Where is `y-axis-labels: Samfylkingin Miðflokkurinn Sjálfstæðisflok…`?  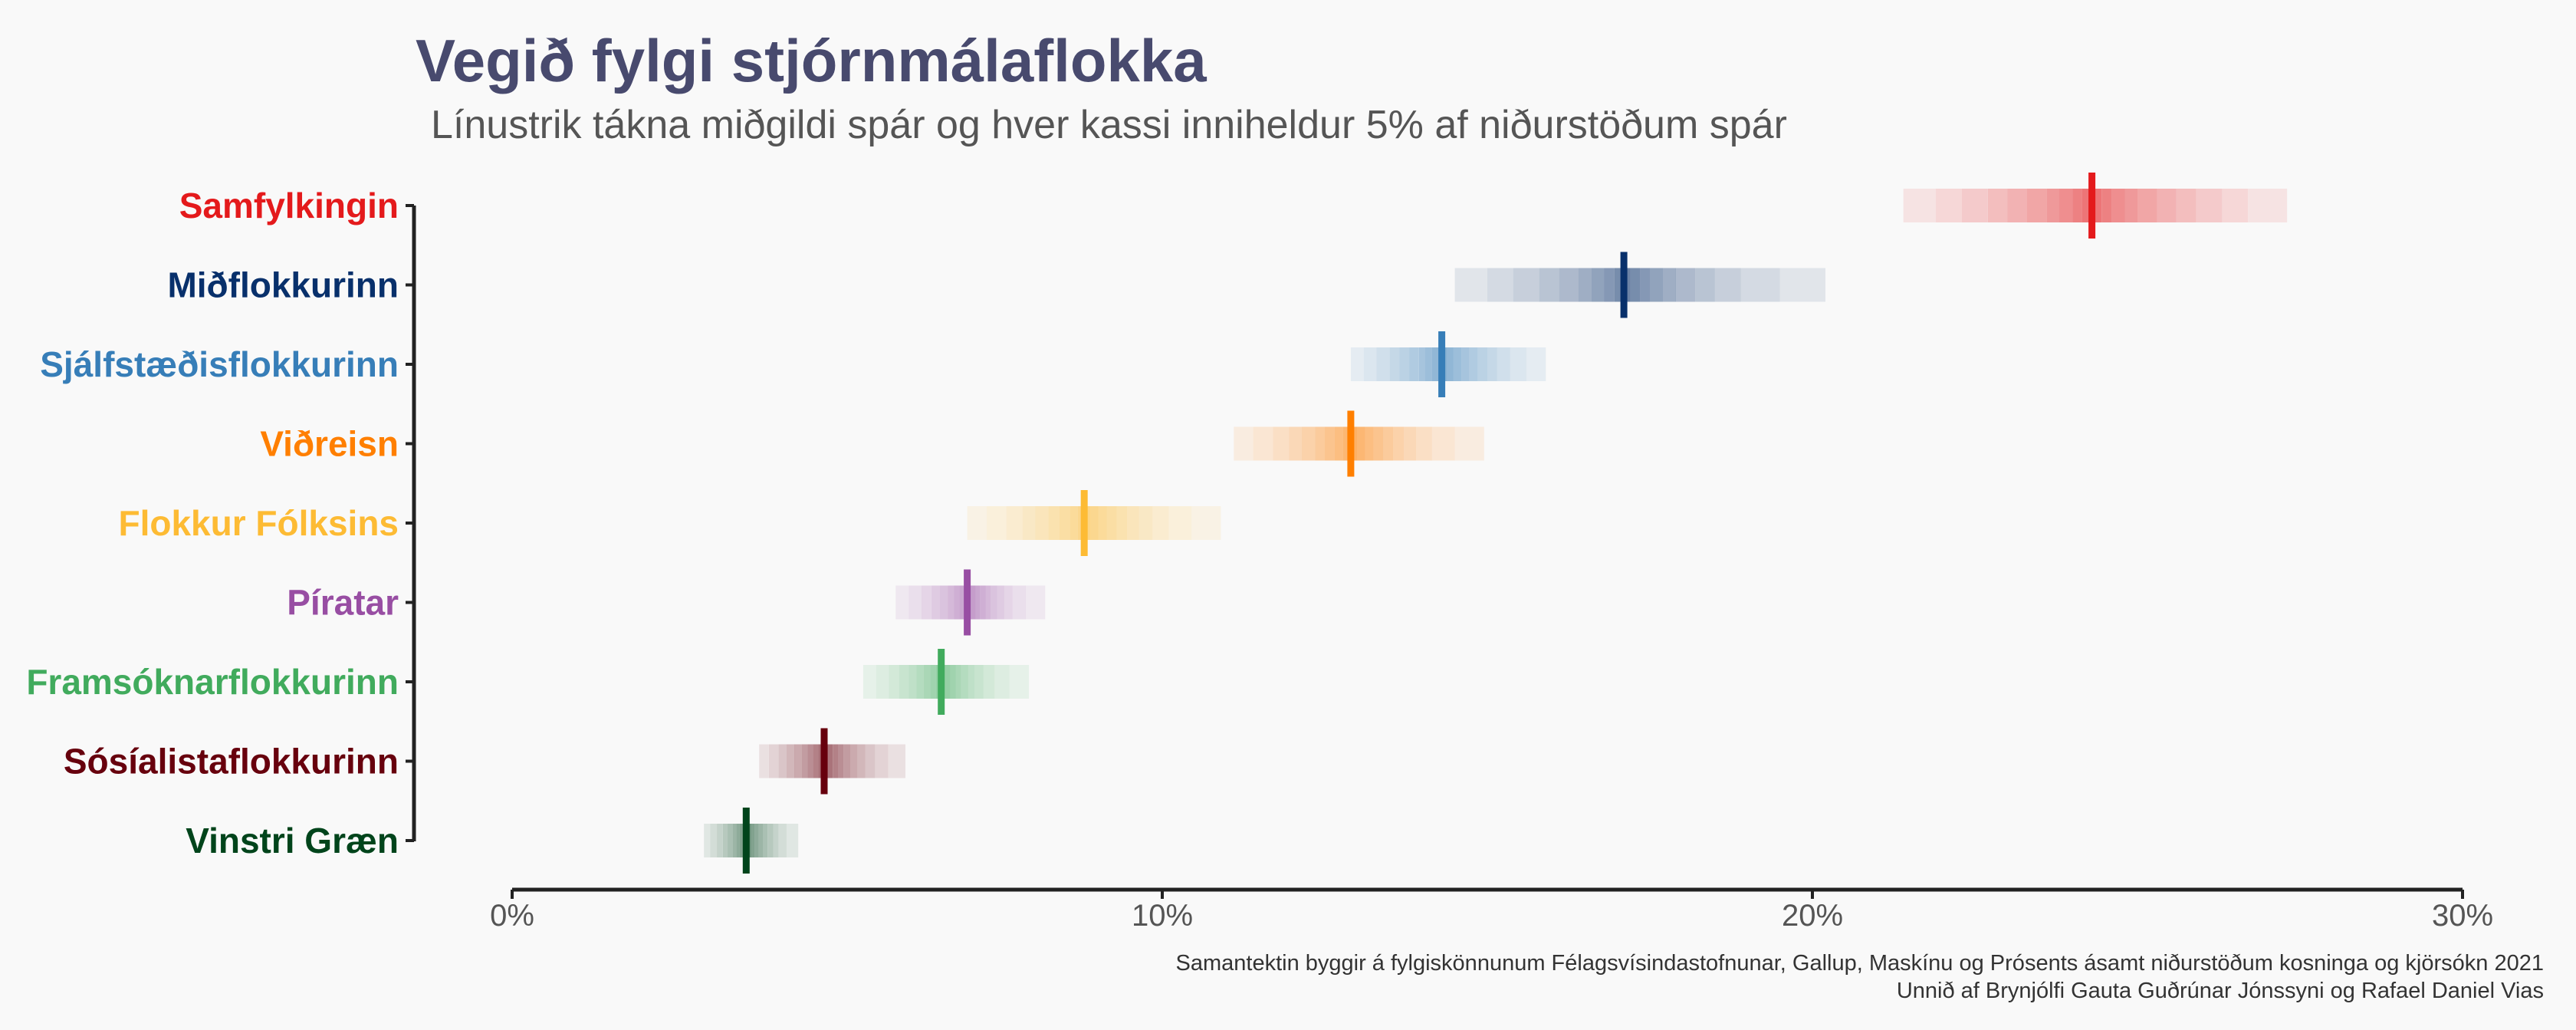
y-axis-labels: Samfylkingin Miðflokkurinn Sjálfstæðisflok… is located at coordinates (212, 523).